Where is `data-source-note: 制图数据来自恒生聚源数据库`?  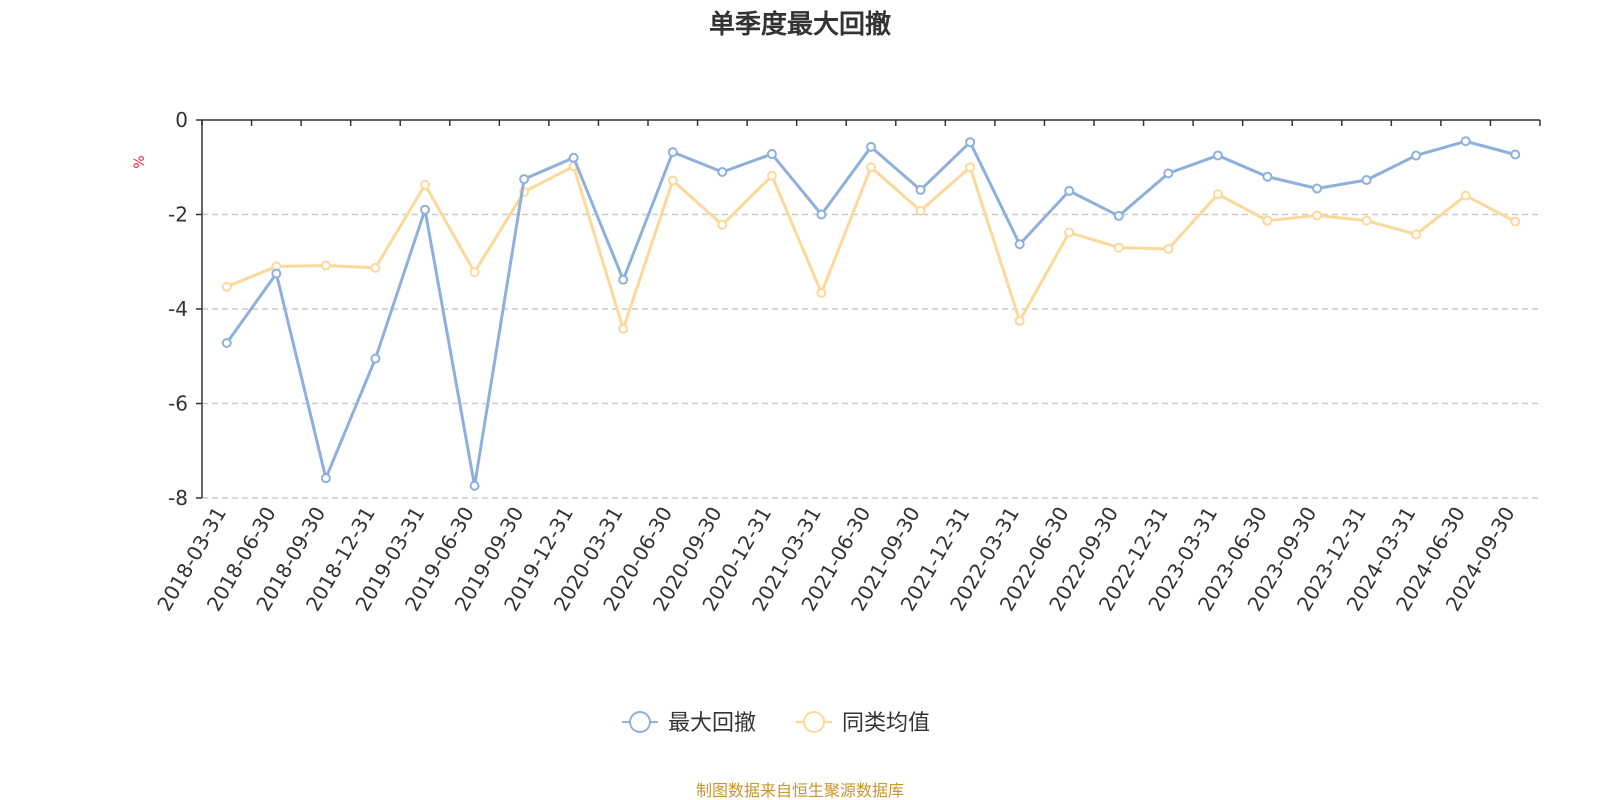 data-source-note: 制图数据来自恒生聚源数据库 is located at coordinates (800, 790).